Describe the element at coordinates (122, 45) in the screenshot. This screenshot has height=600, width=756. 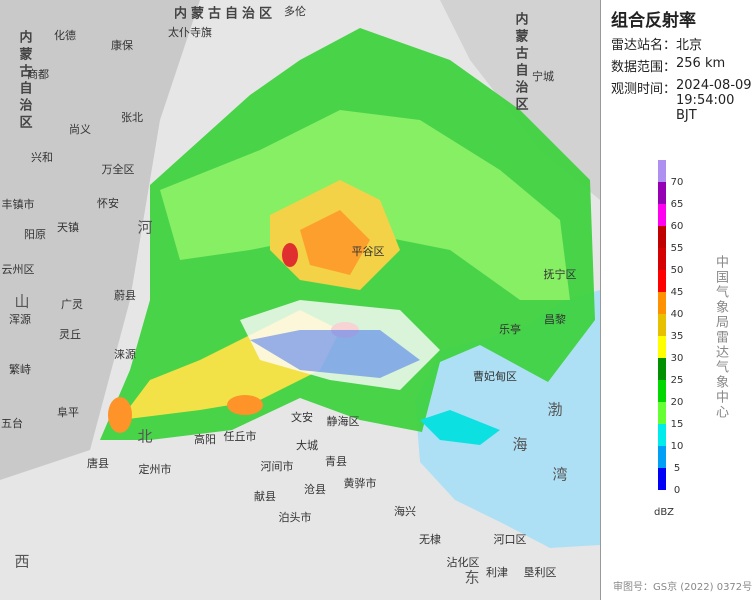
I see `place-label: 康保` at that location.